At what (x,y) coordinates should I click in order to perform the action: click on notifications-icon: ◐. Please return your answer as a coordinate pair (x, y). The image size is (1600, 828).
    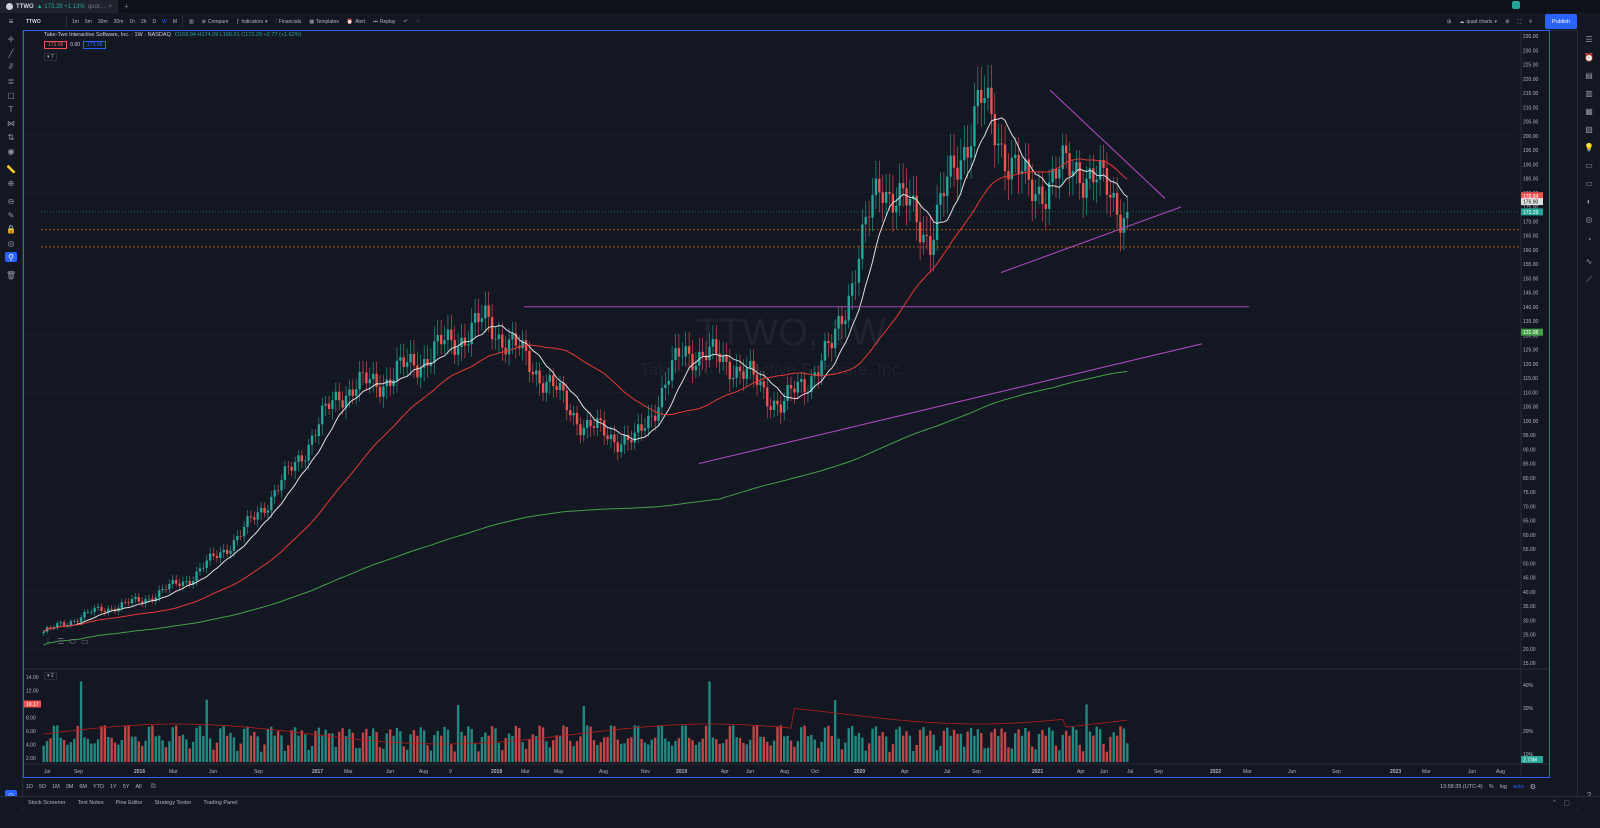
    Looking at the image, I should click on (1589, 201).